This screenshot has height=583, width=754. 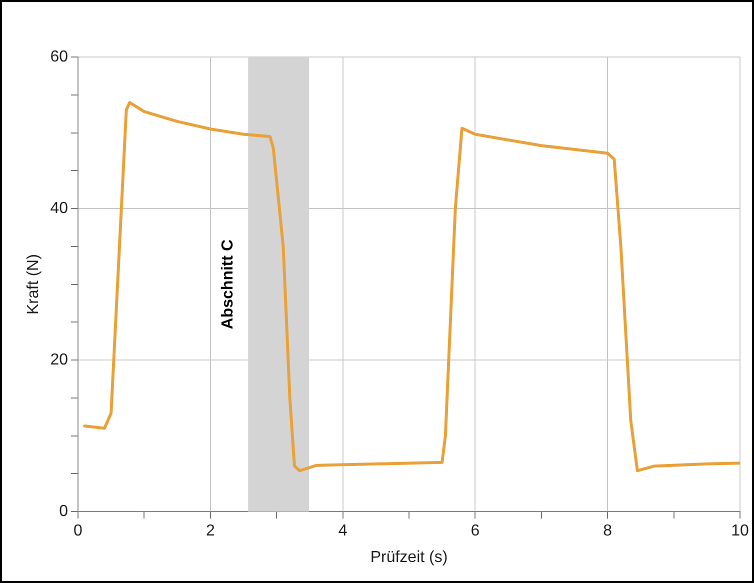 I want to click on y-tick-label: 20, so click(x=59, y=359).